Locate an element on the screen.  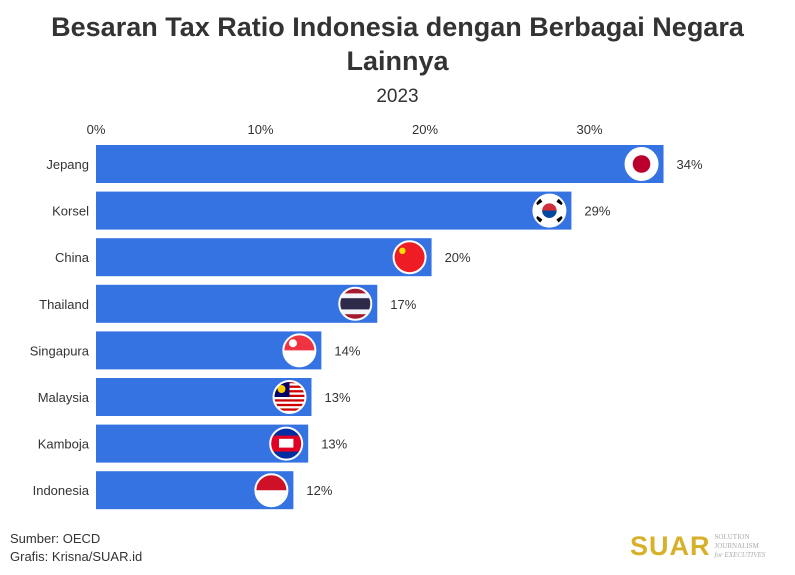
thailand-flag-icon is located at coordinates (355, 303).